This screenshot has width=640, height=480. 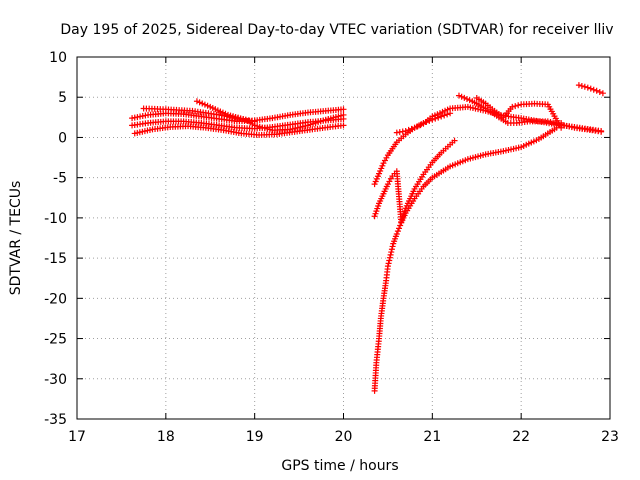 What do you see at coordinates (58, 58) in the screenshot?
I see `y-tick-label: 10` at bounding box center [58, 58].